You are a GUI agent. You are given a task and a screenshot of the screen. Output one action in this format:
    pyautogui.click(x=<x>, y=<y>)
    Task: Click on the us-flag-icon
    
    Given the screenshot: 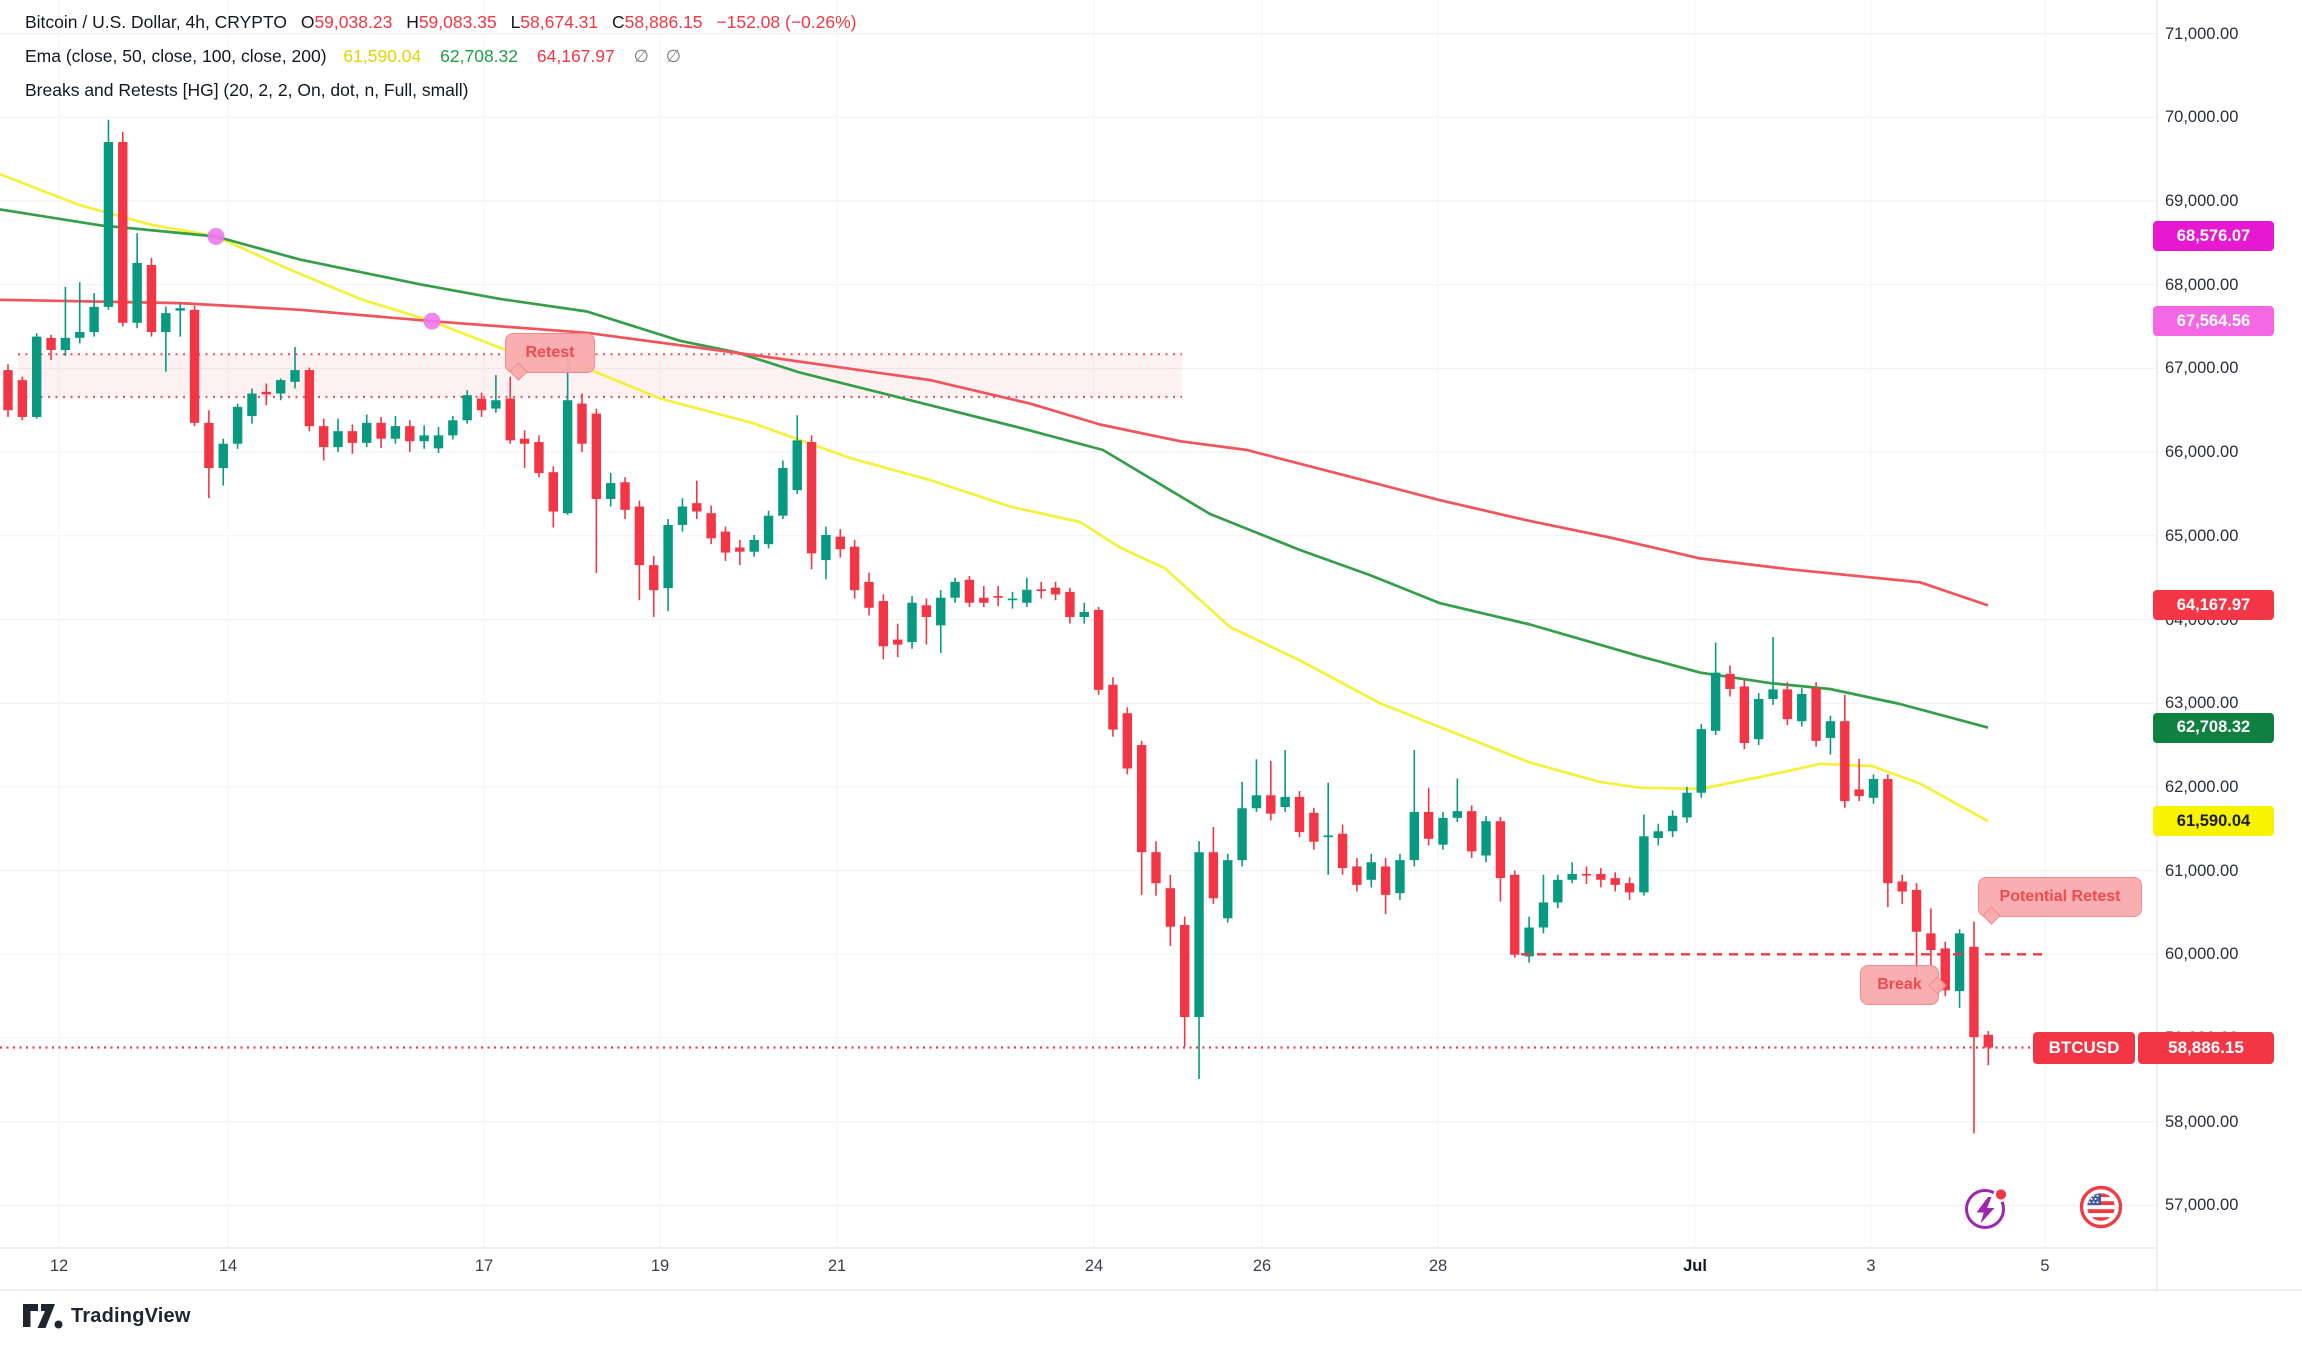 What is the action you would take?
    pyautogui.click(x=2101, y=1207)
    